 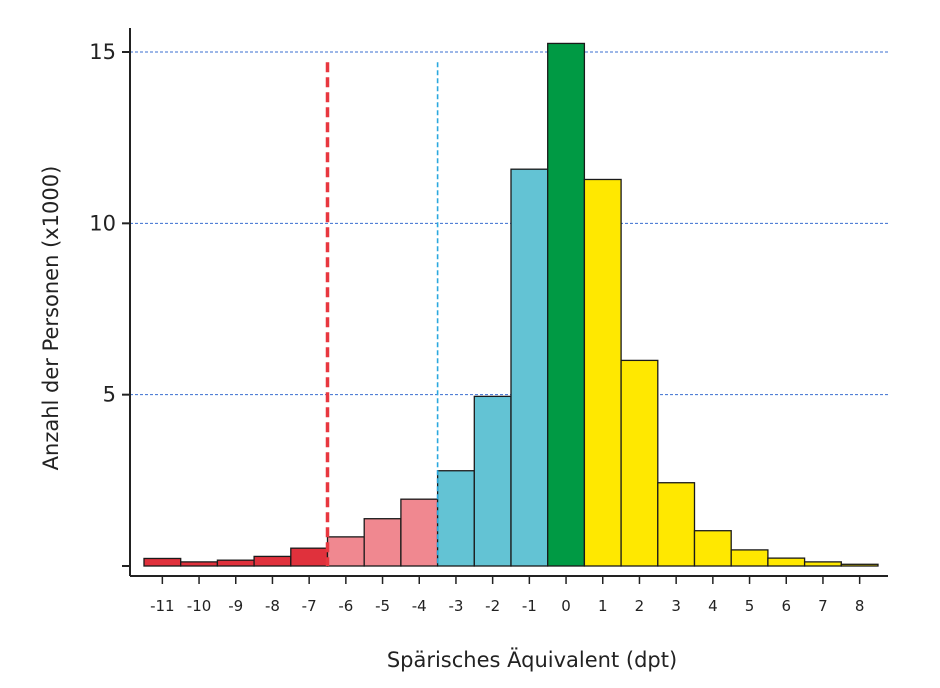 I want to click on x-tick-label: 2, so click(x=640, y=606).